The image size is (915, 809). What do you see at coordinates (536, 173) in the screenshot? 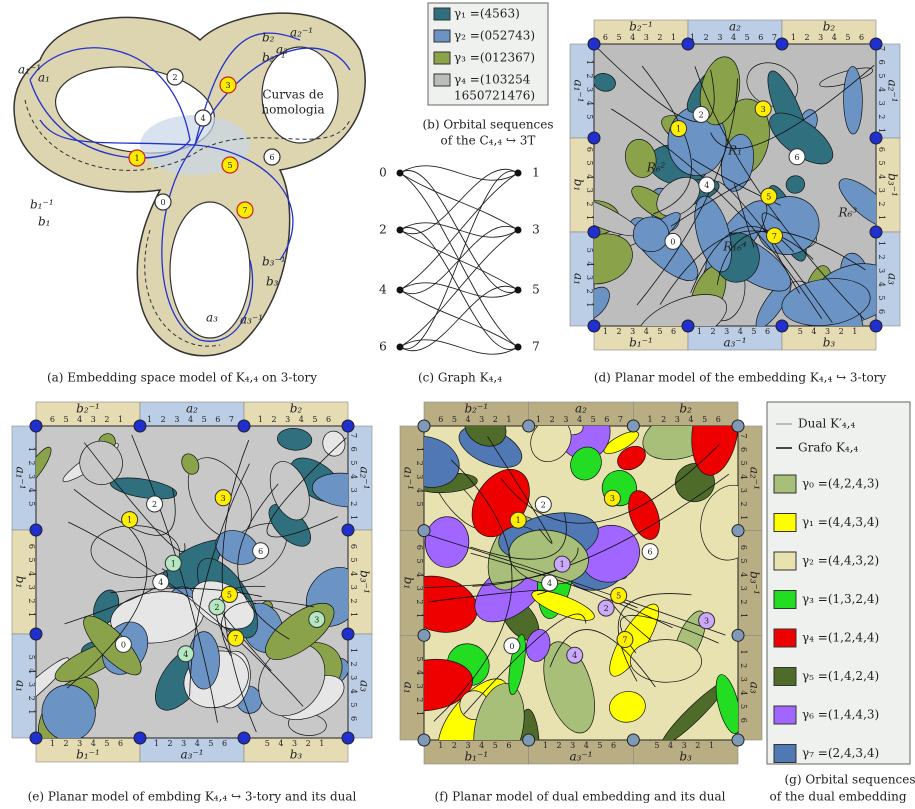
I see `node-label: 1` at bounding box center [536, 173].